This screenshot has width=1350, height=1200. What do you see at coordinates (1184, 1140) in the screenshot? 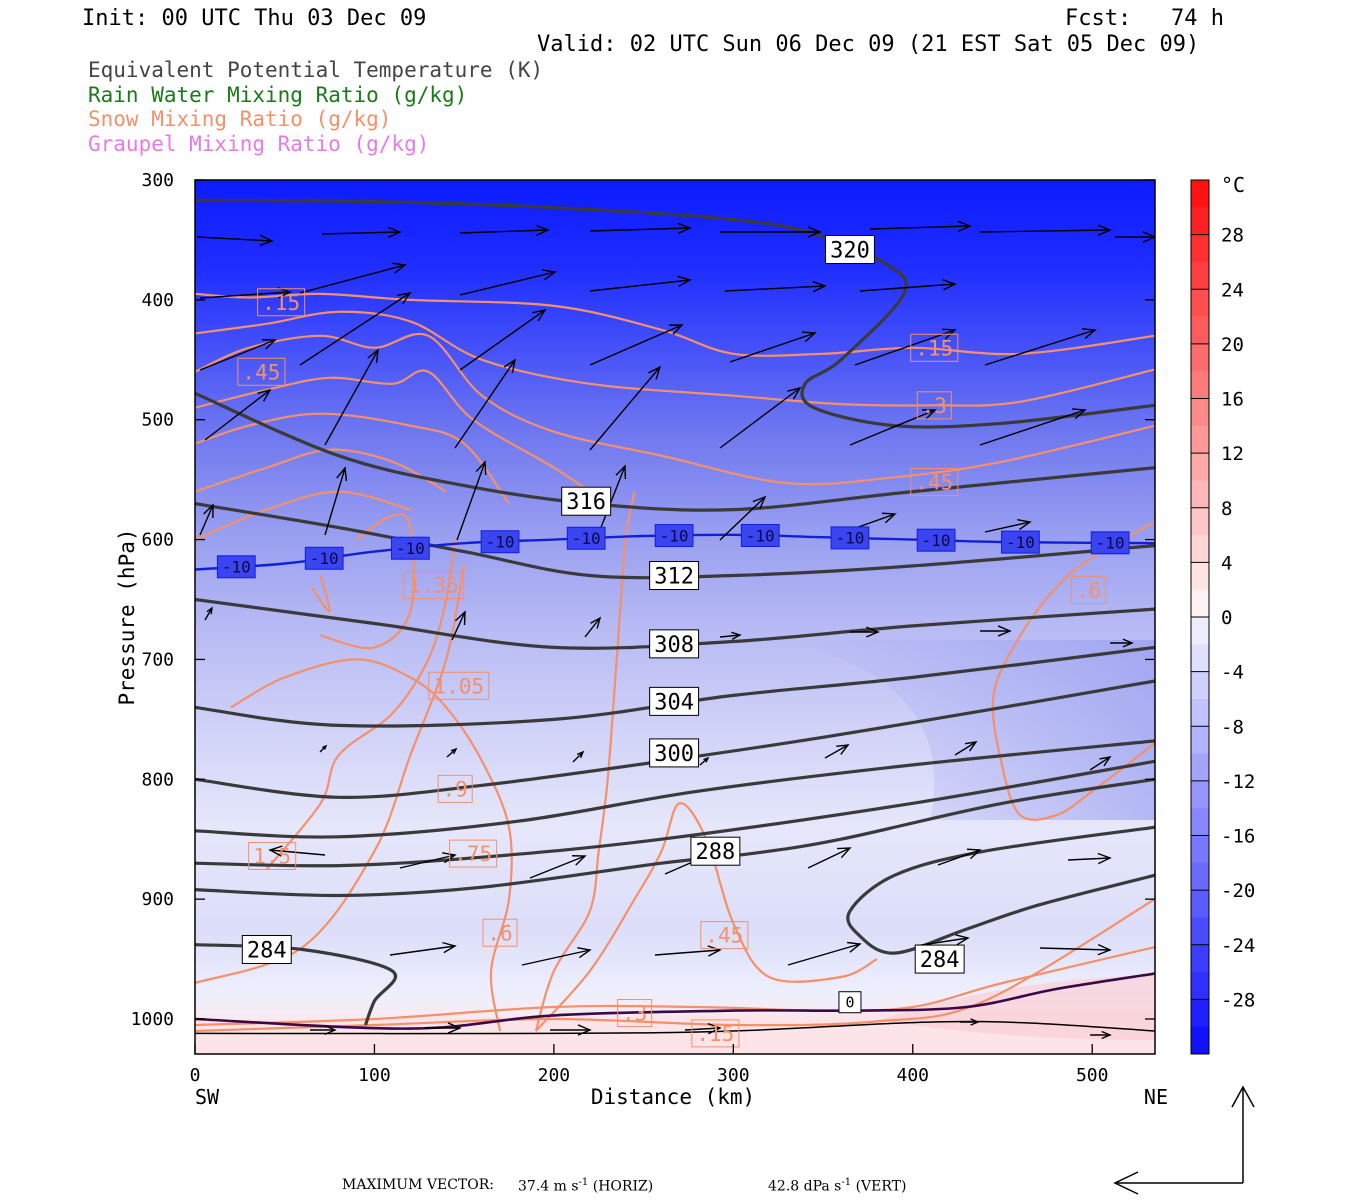
I see `reference-vector` at bounding box center [1184, 1140].